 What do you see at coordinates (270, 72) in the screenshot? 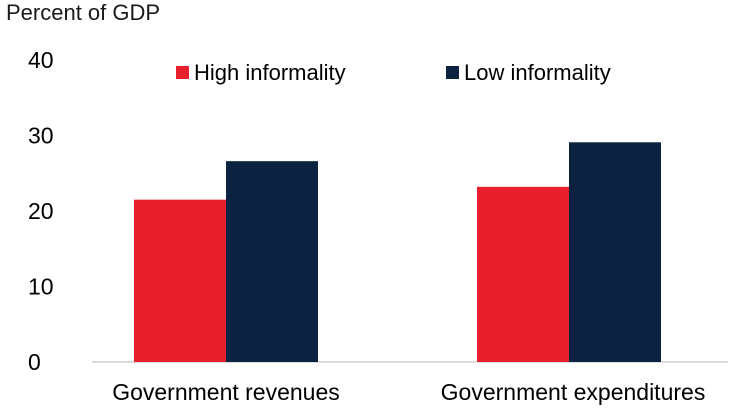
I see `legend-label: High informality` at bounding box center [270, 72].